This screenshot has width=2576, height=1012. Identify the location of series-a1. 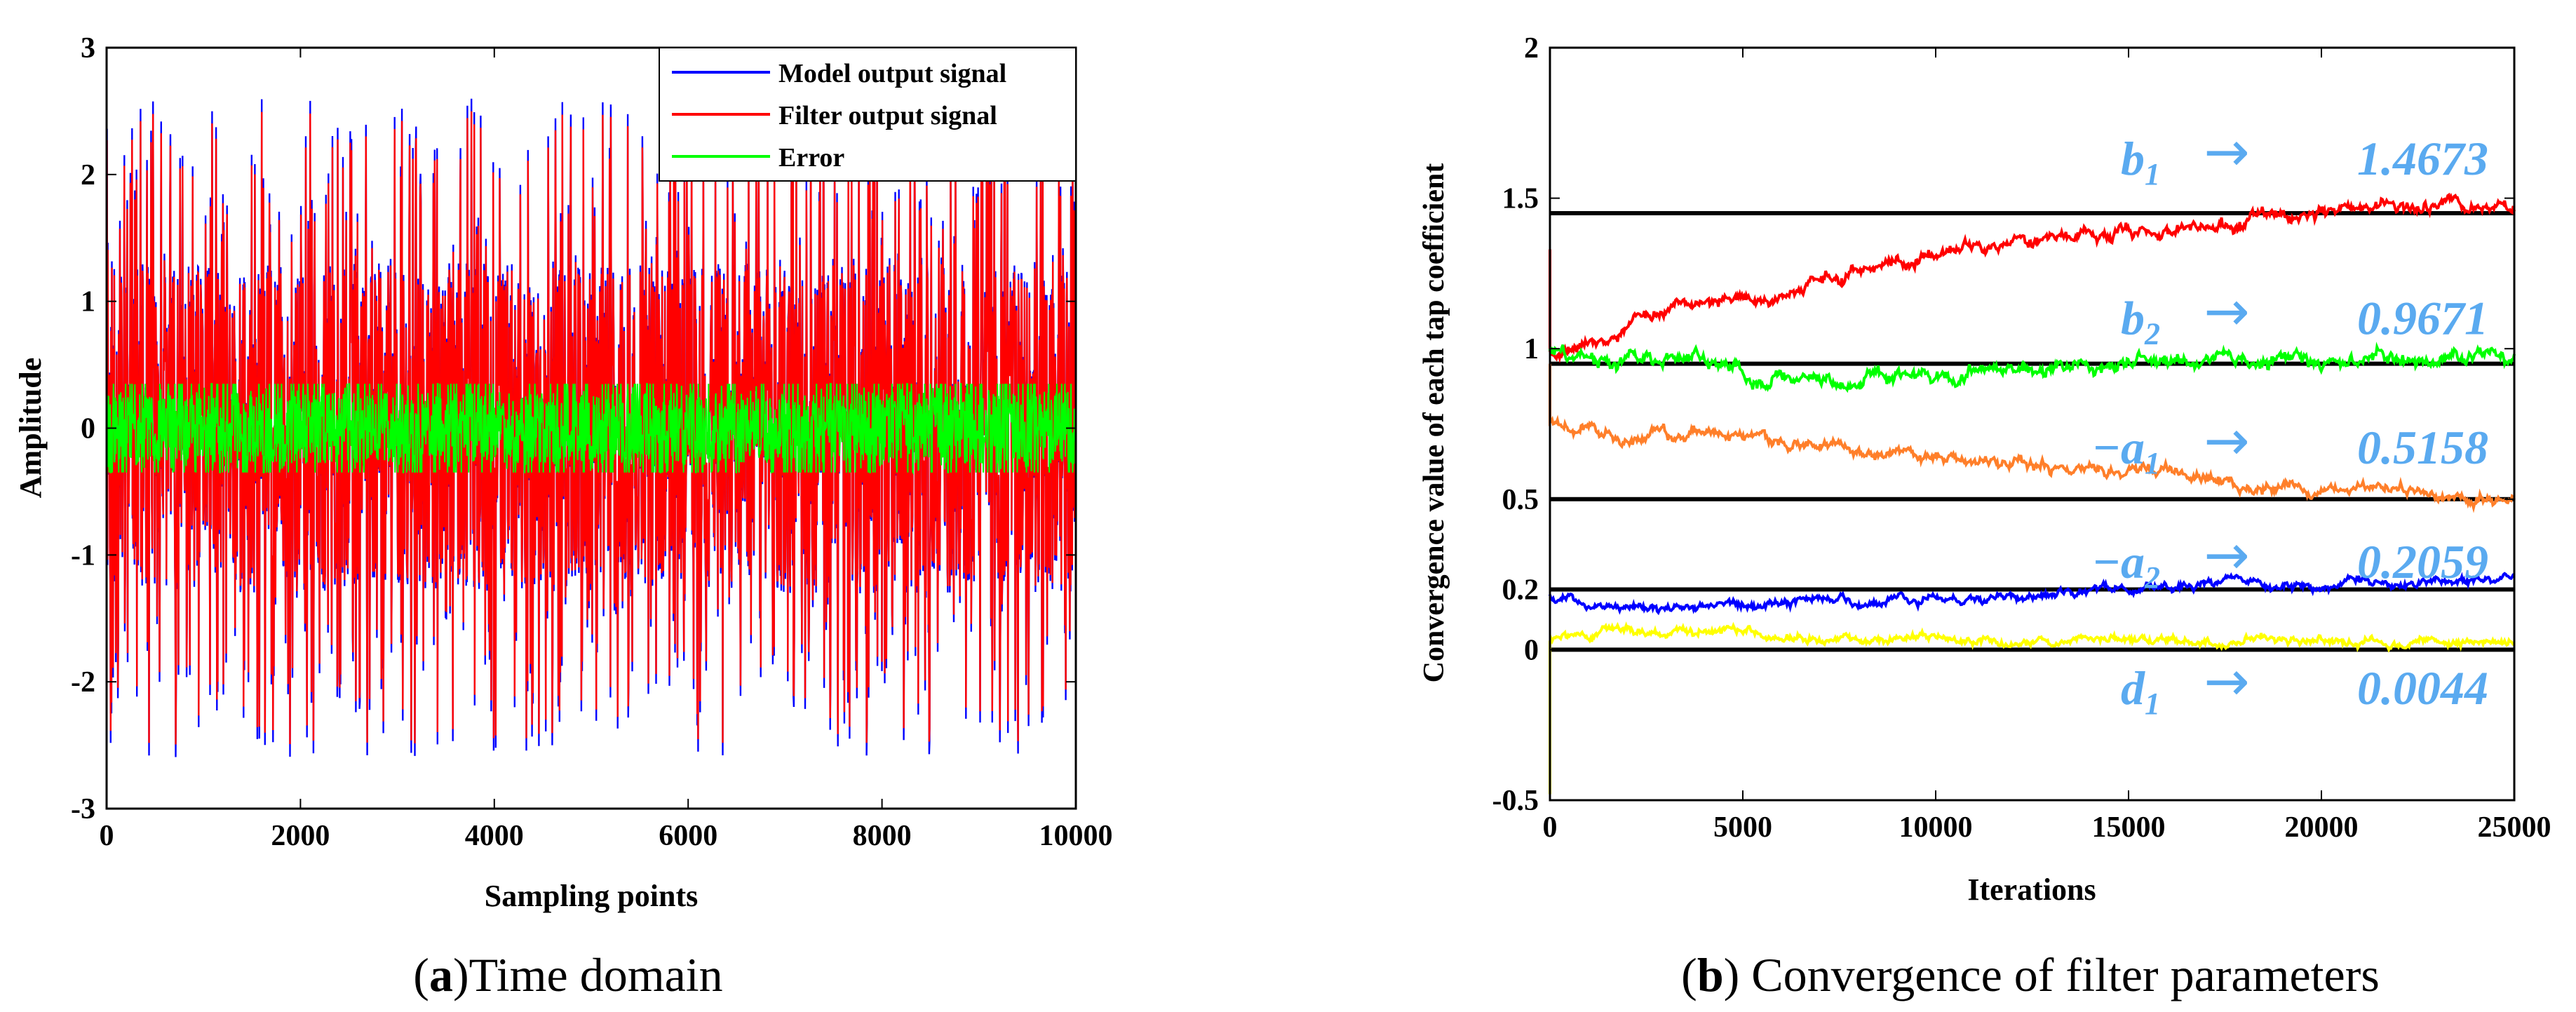
(2032, 438).